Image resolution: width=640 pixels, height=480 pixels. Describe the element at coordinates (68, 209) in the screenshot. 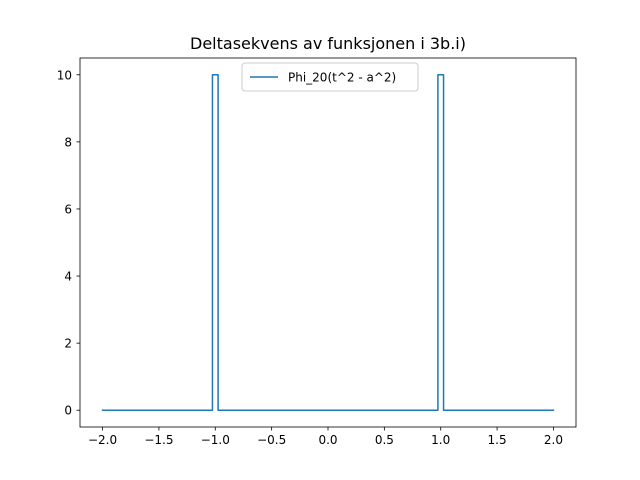

I see `y-tick-label: 6` at that location.